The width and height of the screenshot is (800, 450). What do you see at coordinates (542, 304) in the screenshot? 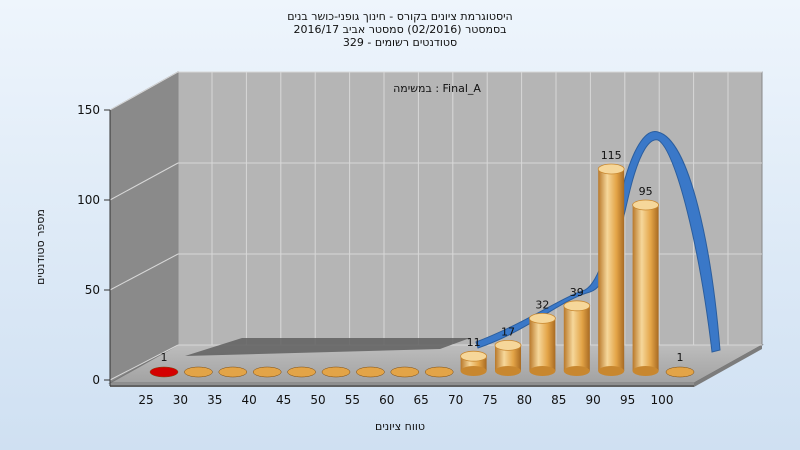
I see `bar-value-label: 32` at bounding box center [542, 304].